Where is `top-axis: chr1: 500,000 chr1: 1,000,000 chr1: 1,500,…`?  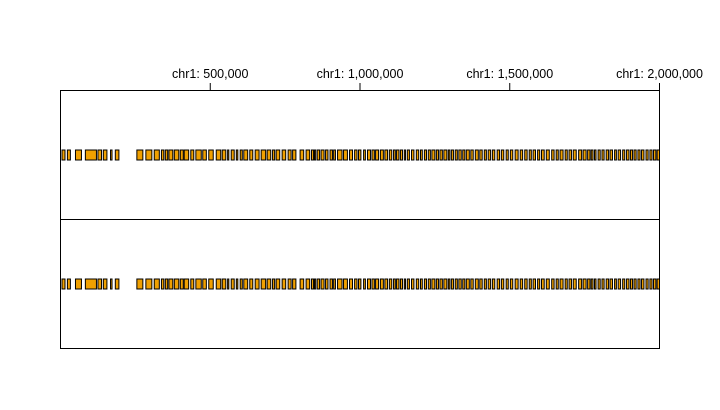
top-axis: chr1: 500,000 chr1: 1,000,000 chr1: 1,500,… is located at coordinates (437, 79).